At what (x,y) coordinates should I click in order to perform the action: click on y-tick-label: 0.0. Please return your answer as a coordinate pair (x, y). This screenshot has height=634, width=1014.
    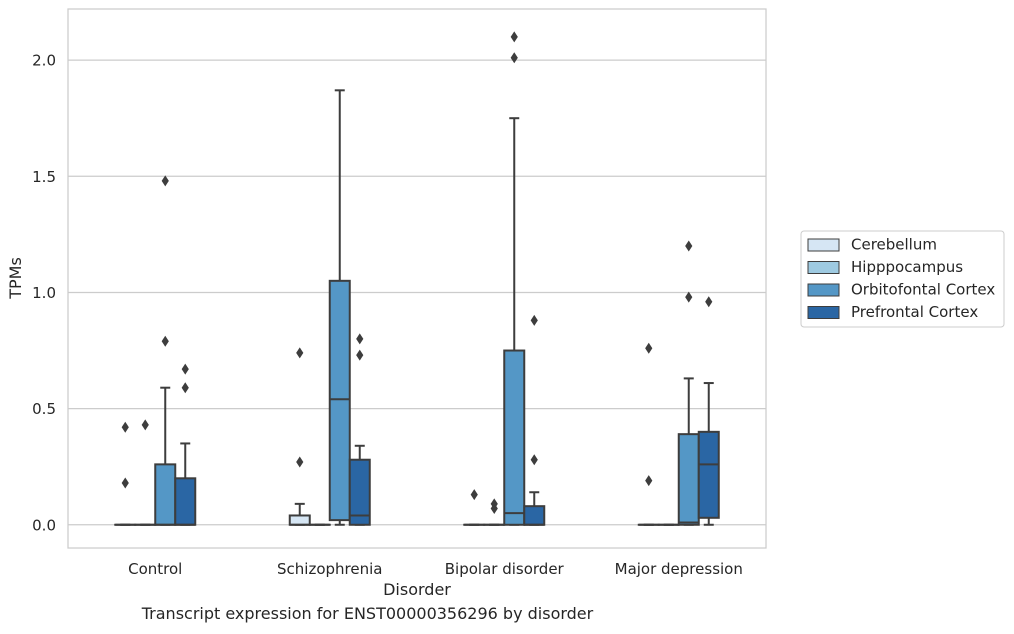
    Looking at the image, I should click on (44, 525).